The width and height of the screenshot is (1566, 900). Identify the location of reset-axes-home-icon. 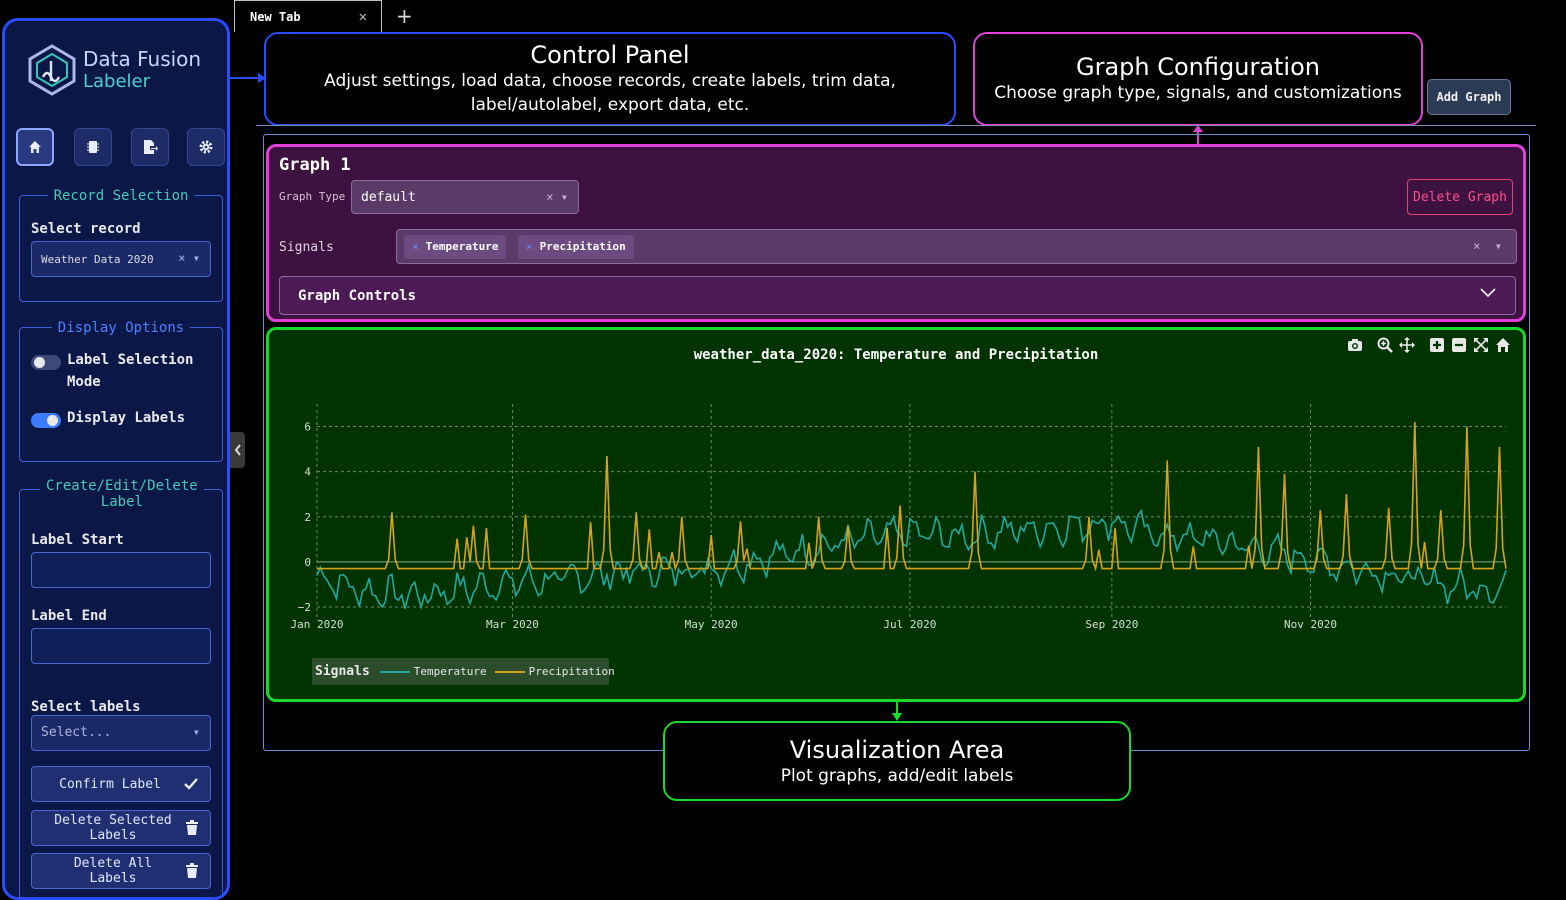
(1503, 345).